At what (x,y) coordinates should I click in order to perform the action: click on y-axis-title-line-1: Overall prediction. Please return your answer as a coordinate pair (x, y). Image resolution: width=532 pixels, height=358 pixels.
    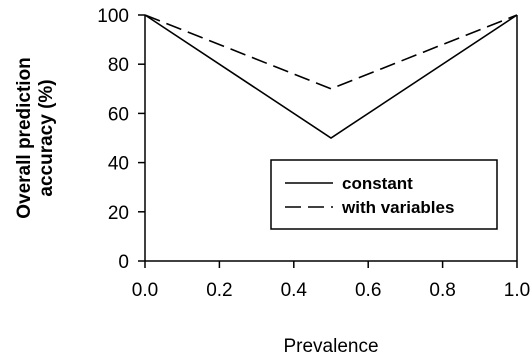
    Looking at the image, I should click on (24, 138).